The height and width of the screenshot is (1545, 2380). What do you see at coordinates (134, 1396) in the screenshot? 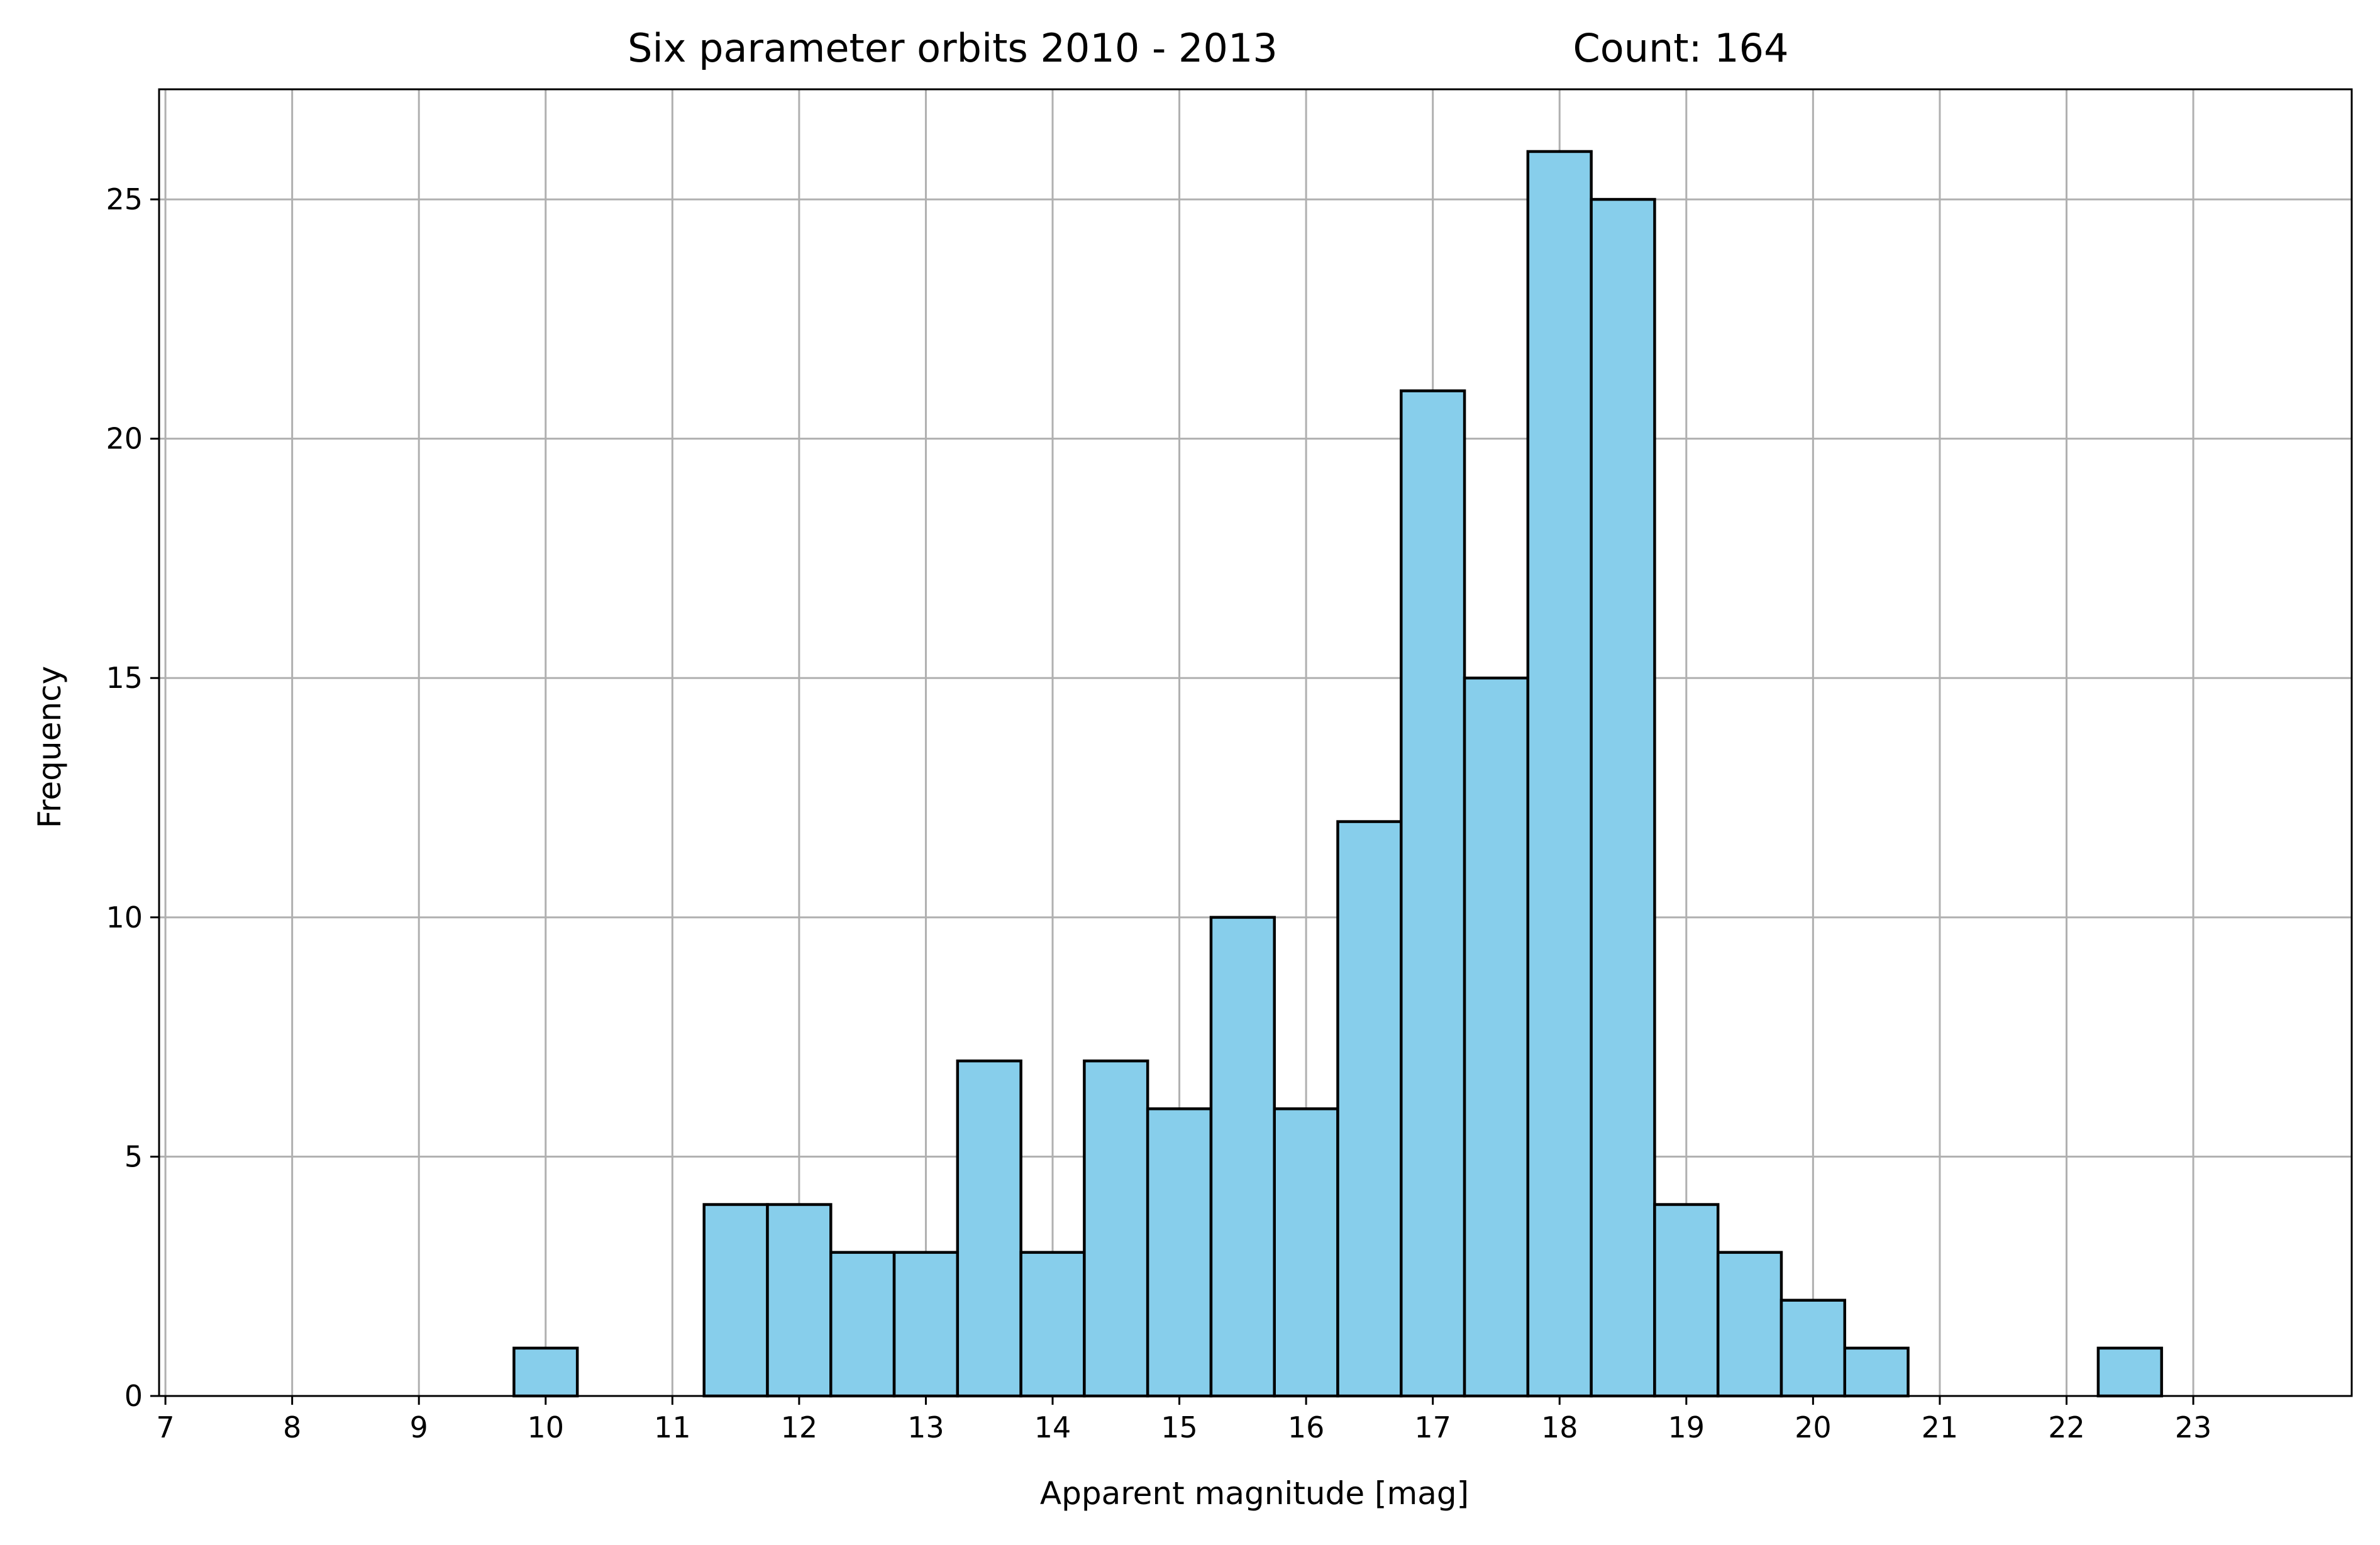
I see `y-tick-label: 0` at bounding box center [134, 1396].